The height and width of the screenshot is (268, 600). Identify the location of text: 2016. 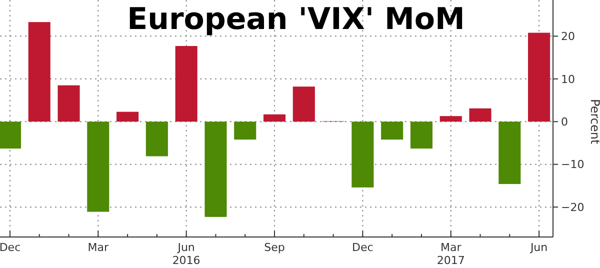
(186, 260).